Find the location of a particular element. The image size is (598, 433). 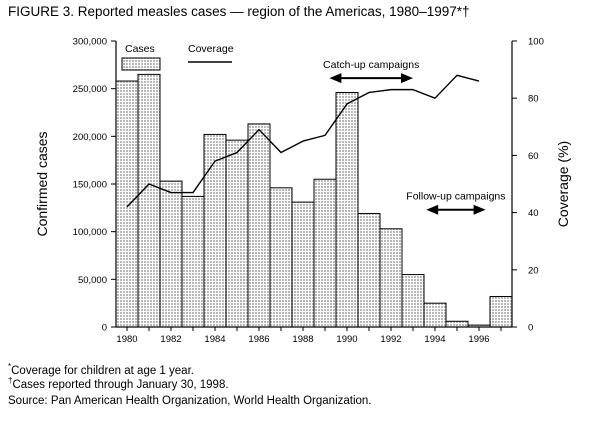

footnote-text: Coverage for children at age 1 year. is located at coordinates (102, 370).